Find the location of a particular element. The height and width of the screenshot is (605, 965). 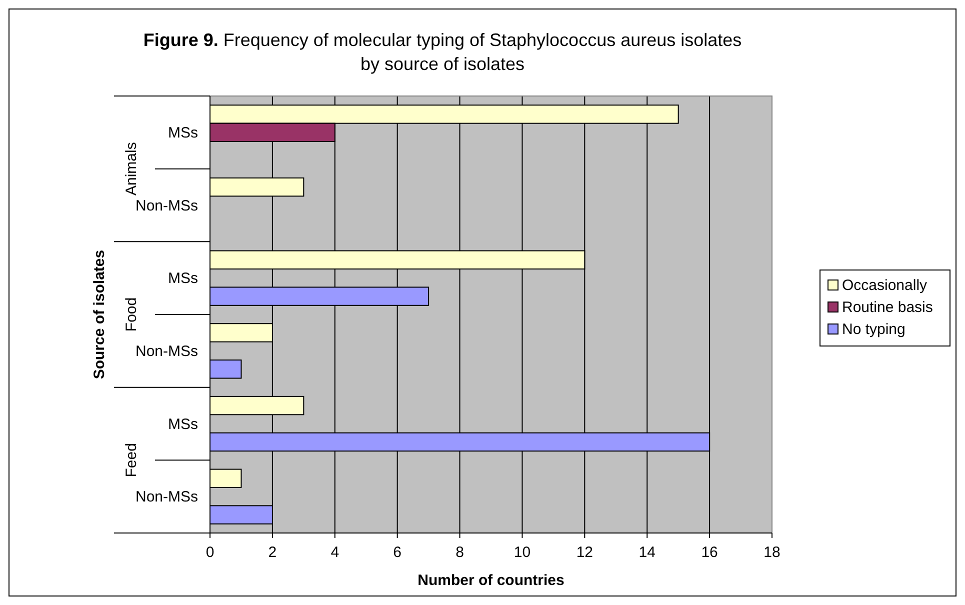

text: Food is located at coordinates (131, 314).